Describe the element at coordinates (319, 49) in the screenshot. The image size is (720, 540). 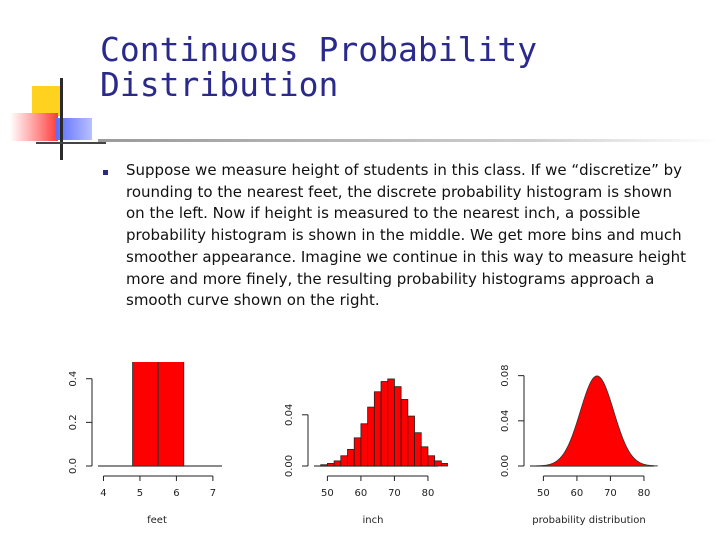
I see `slide-title-line-1: Continuous Probability` at that location.